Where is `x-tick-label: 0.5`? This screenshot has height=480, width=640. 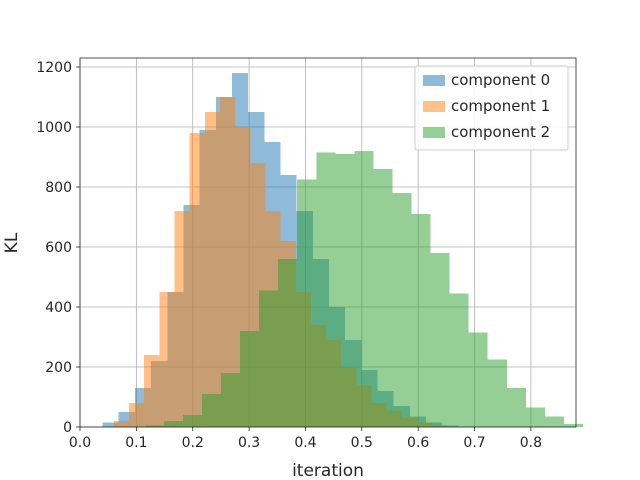
x-tick-label: 0.5 is located at coordinates (362, 443).